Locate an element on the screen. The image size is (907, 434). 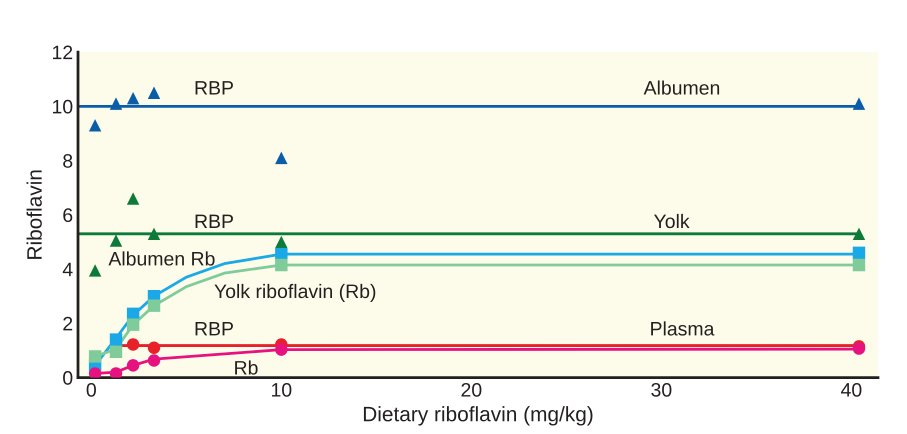
annotation: Albumen Rb is located at coordinates (161, 258).